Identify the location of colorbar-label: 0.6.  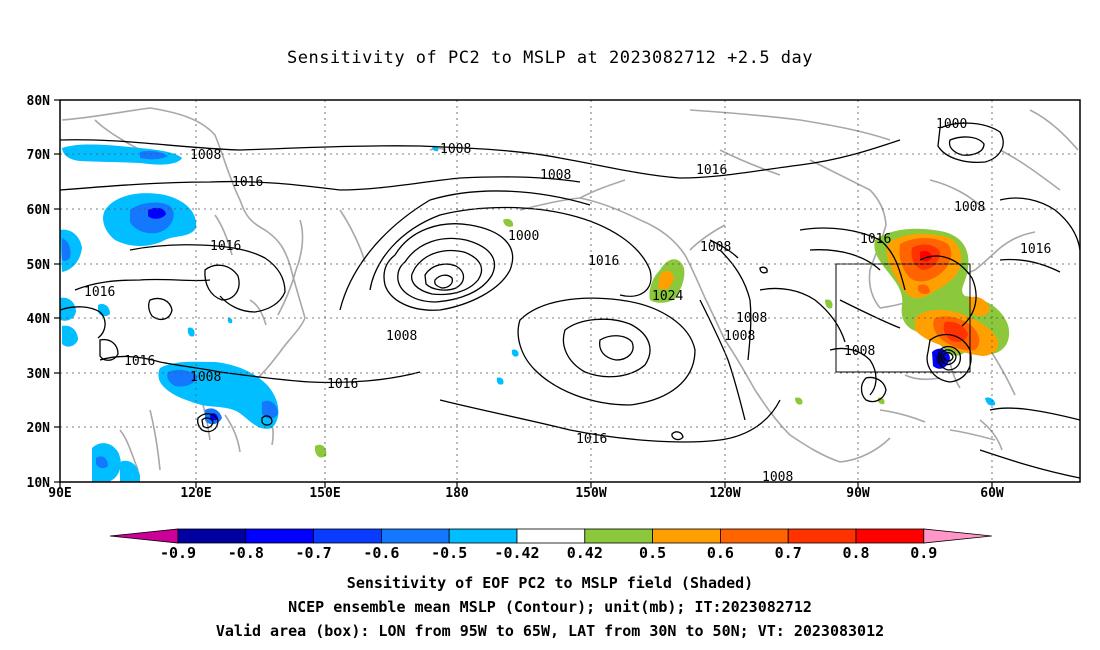
(720, 553).